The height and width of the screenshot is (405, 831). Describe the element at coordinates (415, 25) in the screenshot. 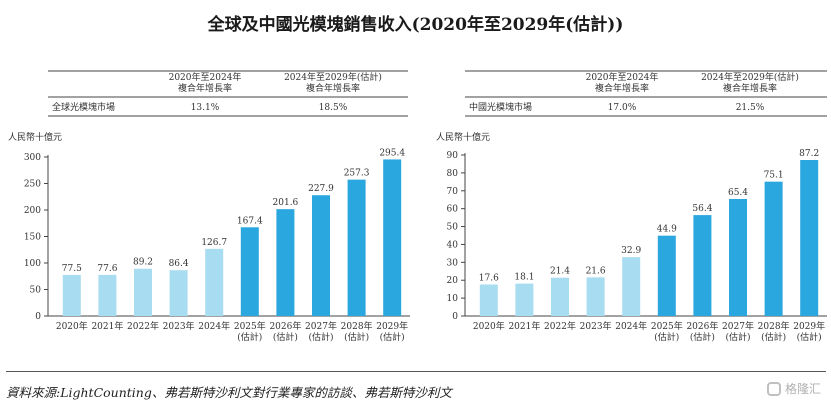

I see `chart-title: 全球及中國光模塊銷售收入(2020年至2029年(估計))` at that location.